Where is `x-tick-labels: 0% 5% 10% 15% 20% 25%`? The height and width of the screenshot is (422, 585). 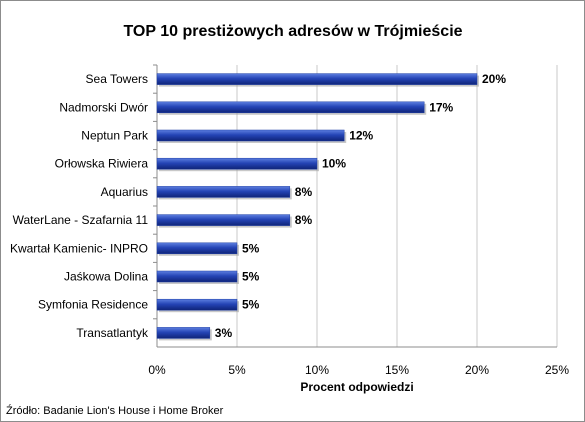
x-tick-labels: 0% 5% 10% 15% 20% 25% is located at coordinates (358, 370).